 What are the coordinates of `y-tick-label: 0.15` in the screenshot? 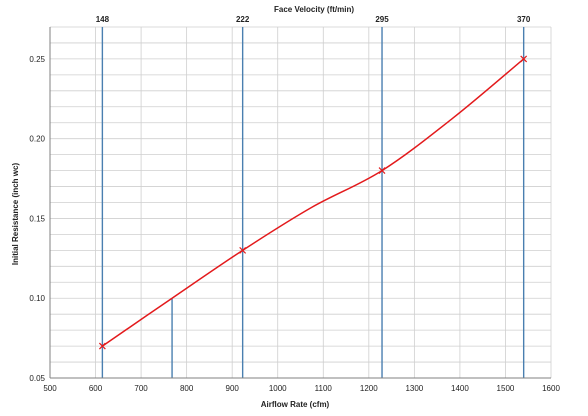 It's located at (37, 218).